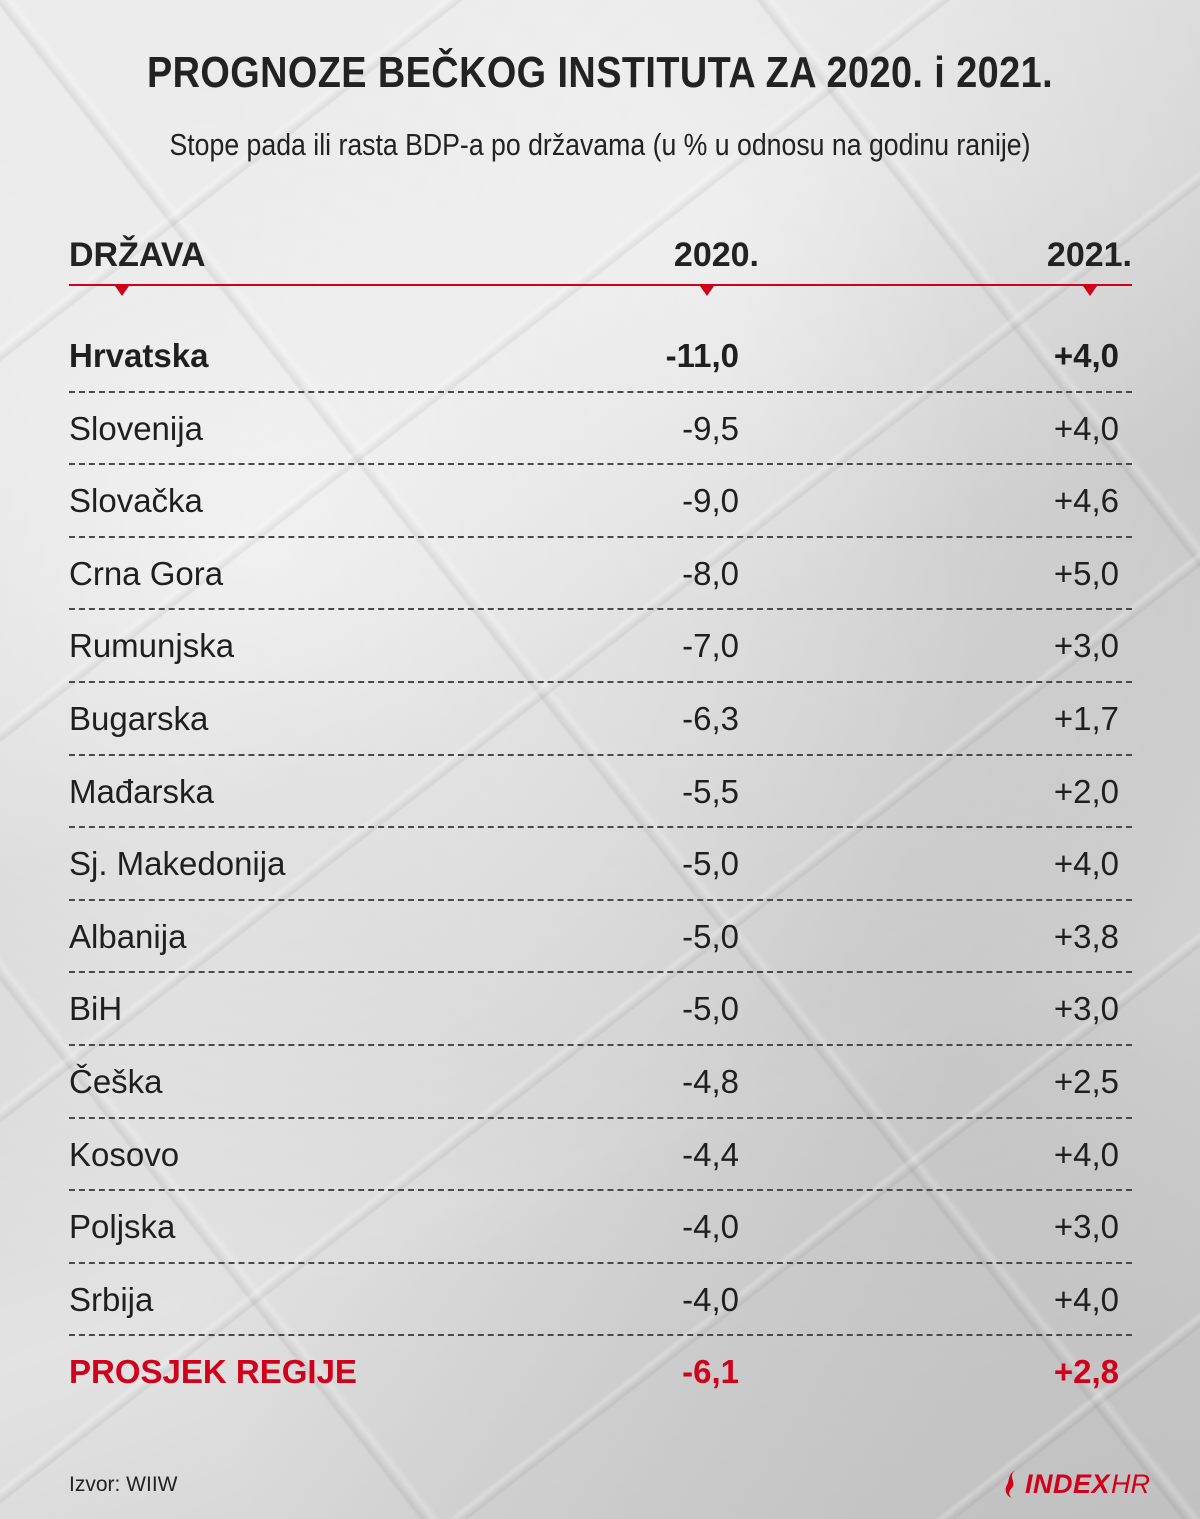  Describe the element at coordinates (1086, 1081) in the screenshot. I see `value-2021-cell: +2,5` at that location.